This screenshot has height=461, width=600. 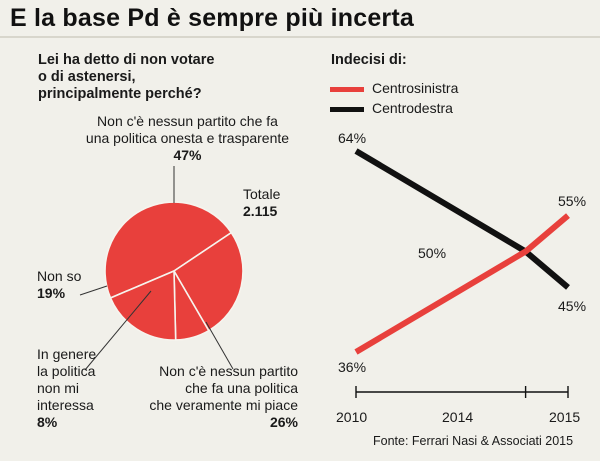 I want to click on pie-label-nonso-line-1: Non so, so click(x=59, y=276).